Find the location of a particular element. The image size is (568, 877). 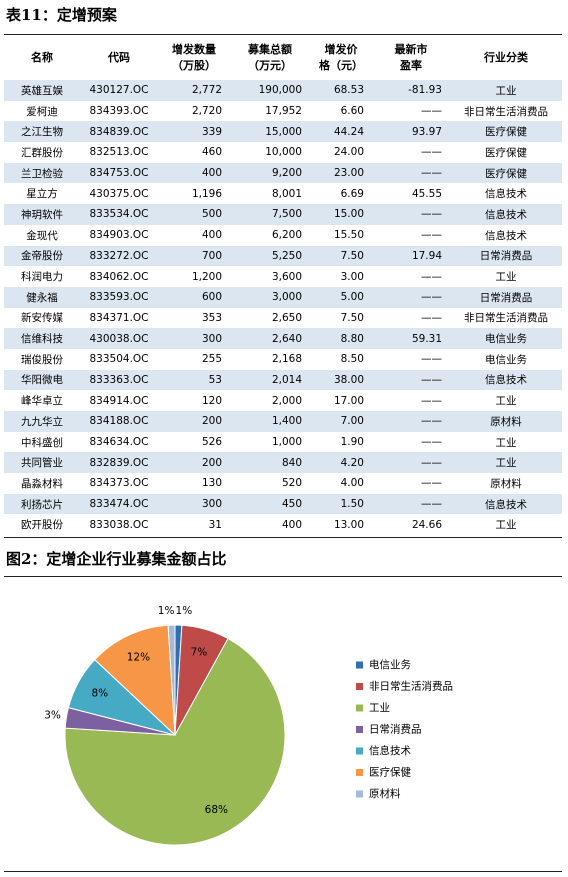

table-row: 新安传媒 834371.OC 353 2,650 7.50 —— 非日常生活消费品 is located at coordinates (283, 318).